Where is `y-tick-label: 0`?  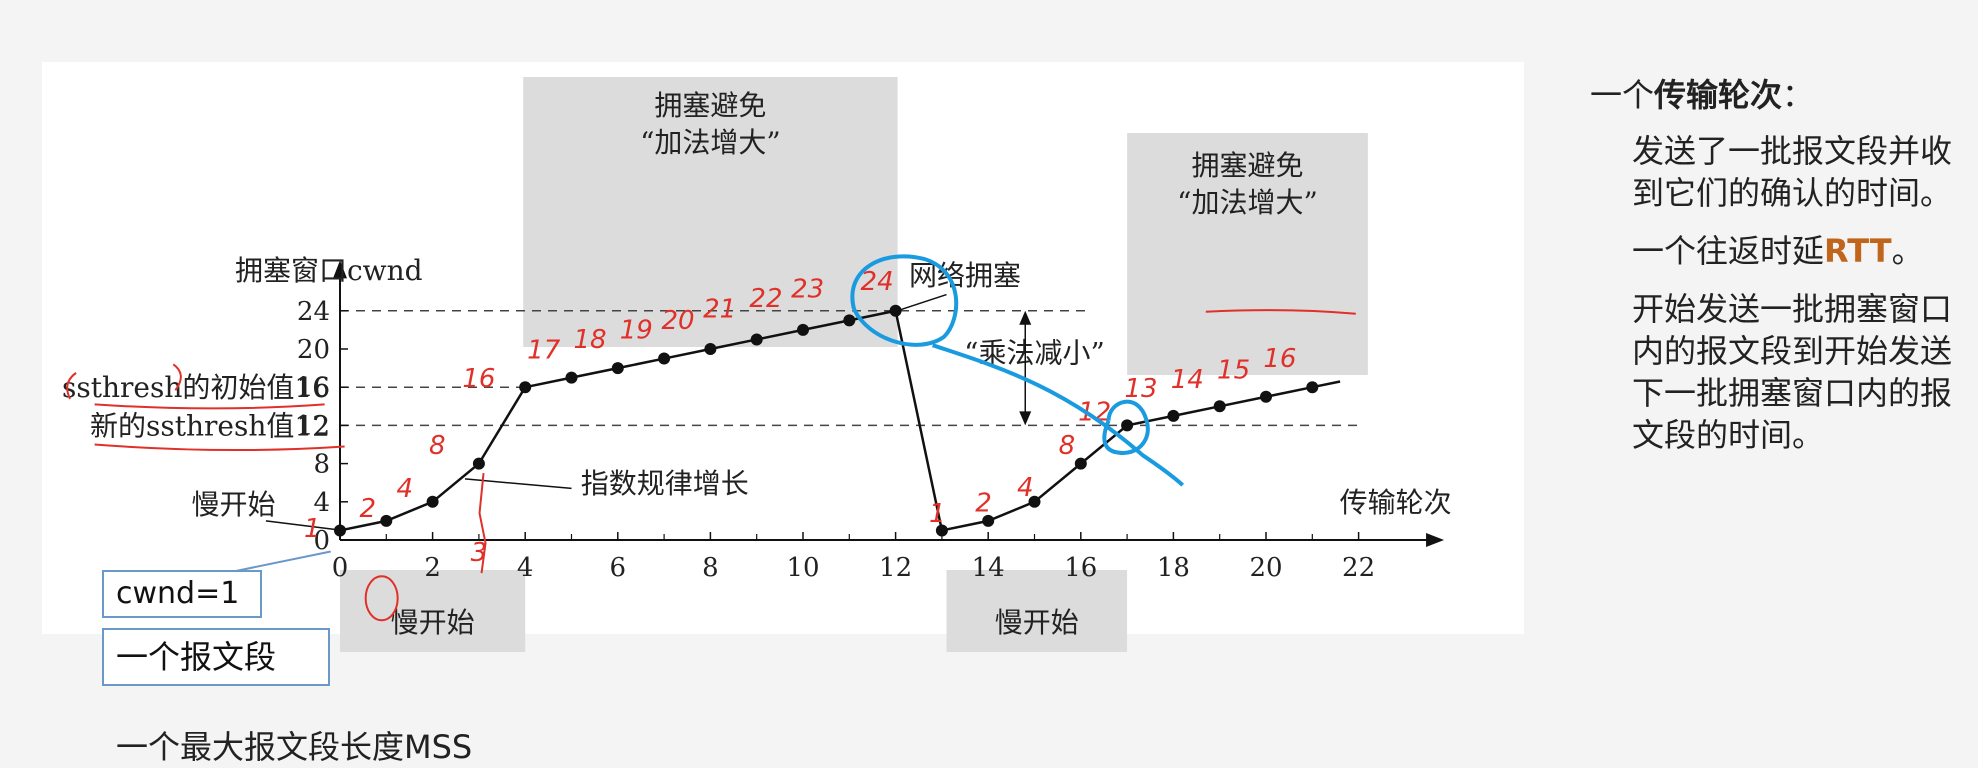
y-tick-label: 0 is located at coordinates (321, 541).